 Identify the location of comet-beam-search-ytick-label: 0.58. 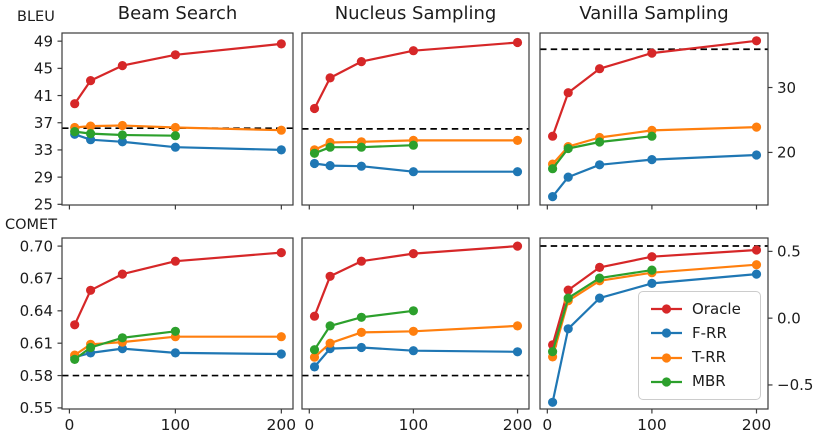
(36, 376).